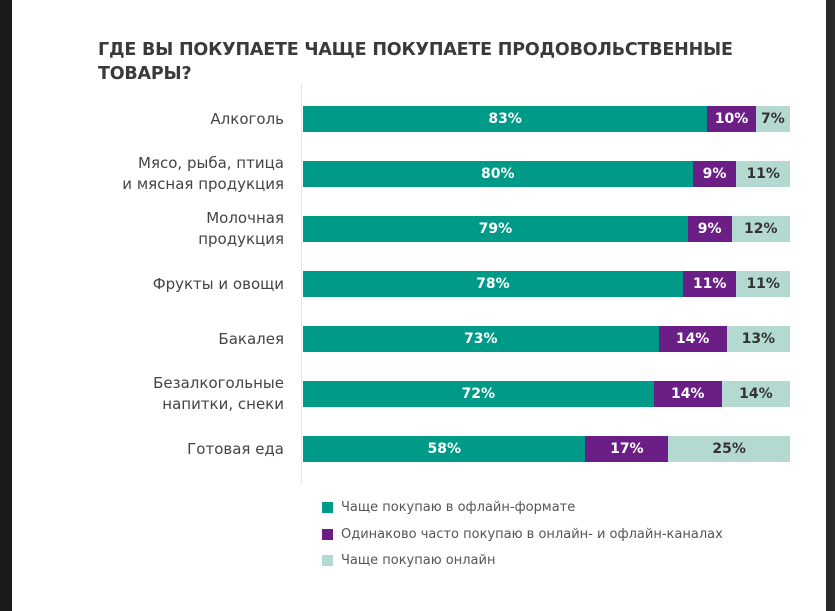  I want to click on bar-segment: 13%, so click(758, 339).